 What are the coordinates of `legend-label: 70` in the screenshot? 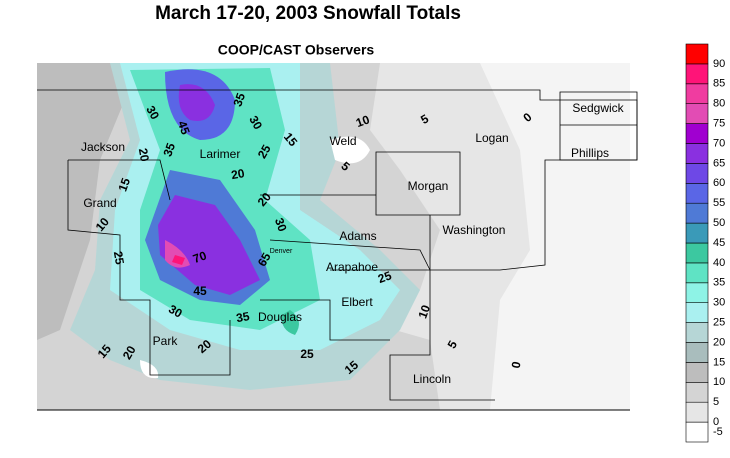 It's located at (719, 143).